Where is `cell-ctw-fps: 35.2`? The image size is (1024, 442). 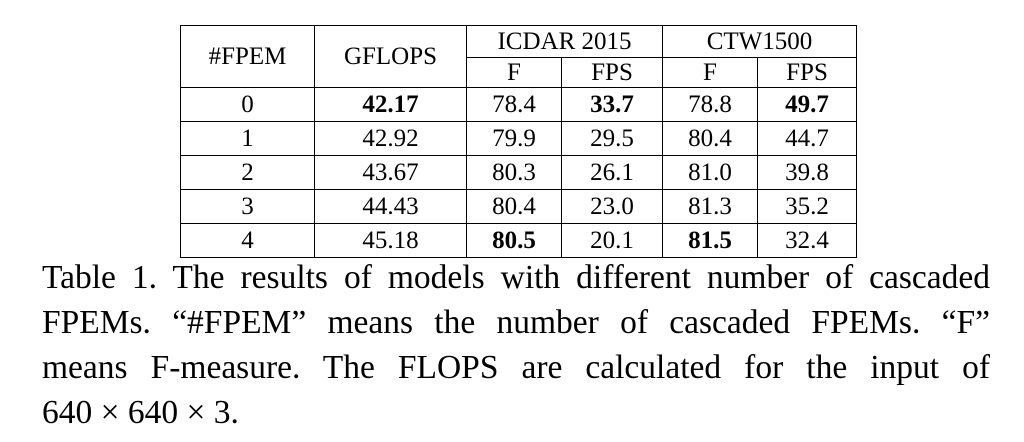 cell-ctw-fps: 35.2 is located at coordinates (807, 206).